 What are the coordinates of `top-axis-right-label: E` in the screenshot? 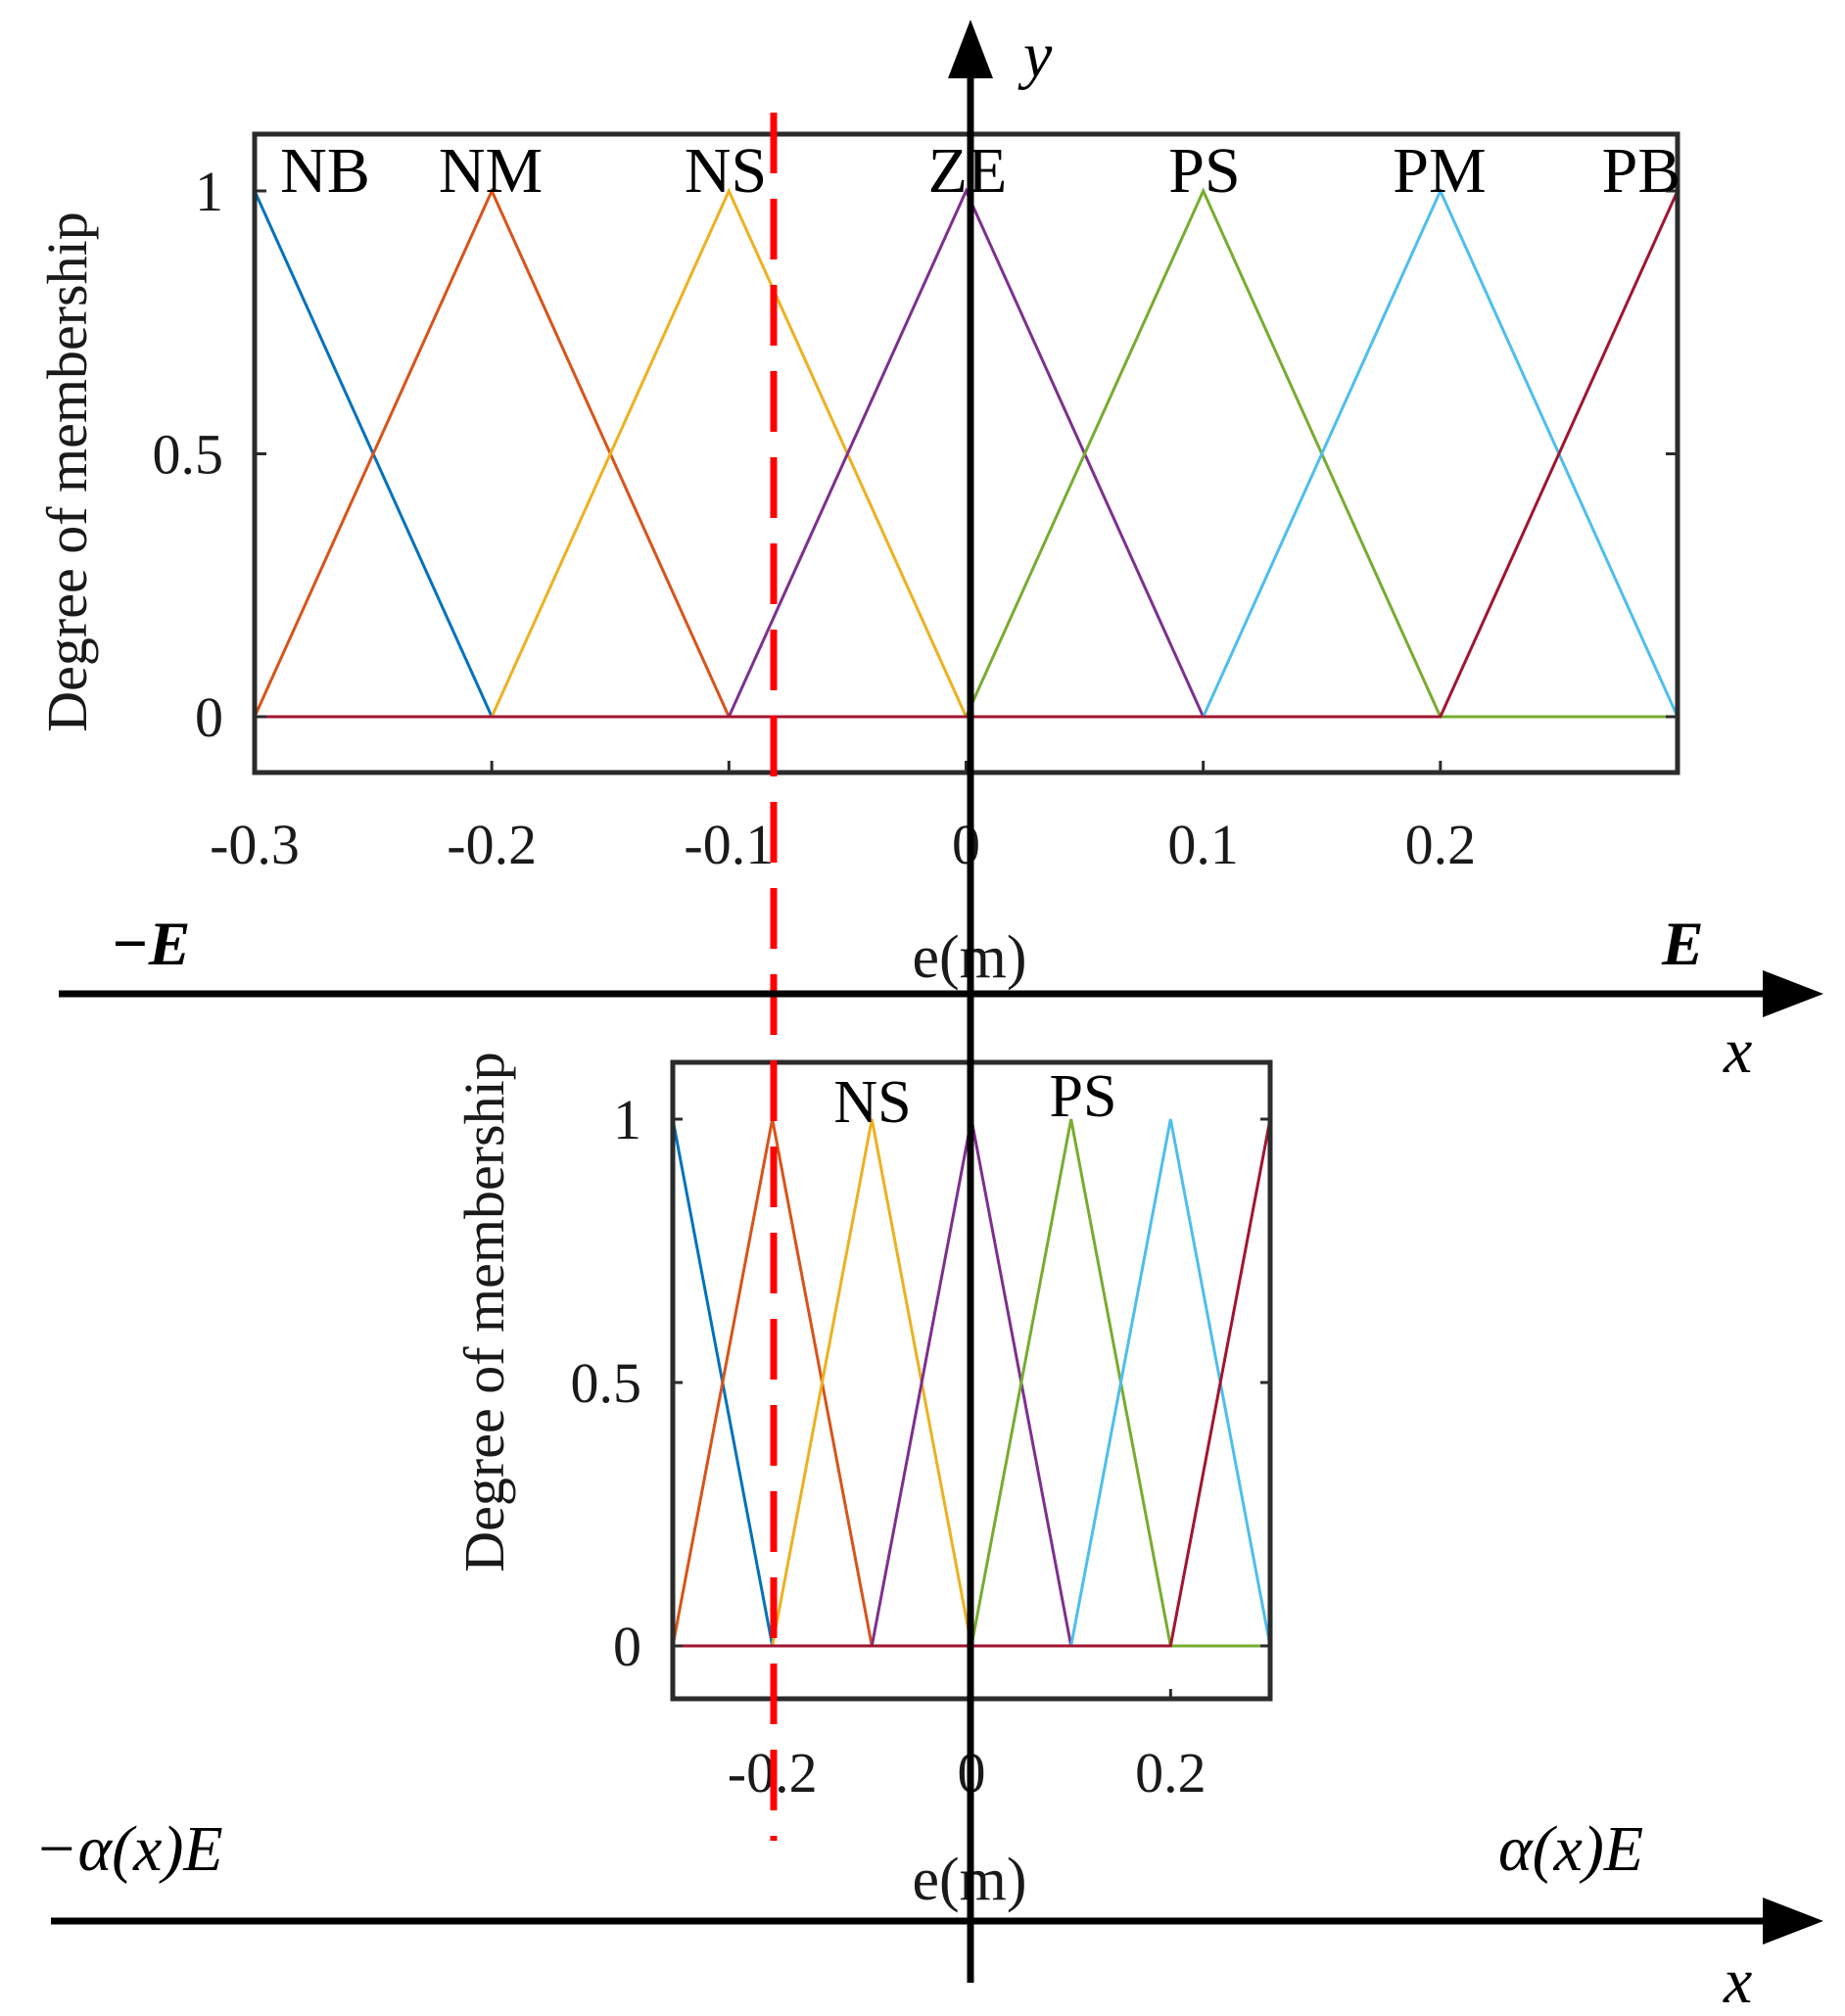 It's located at (1682, 943).